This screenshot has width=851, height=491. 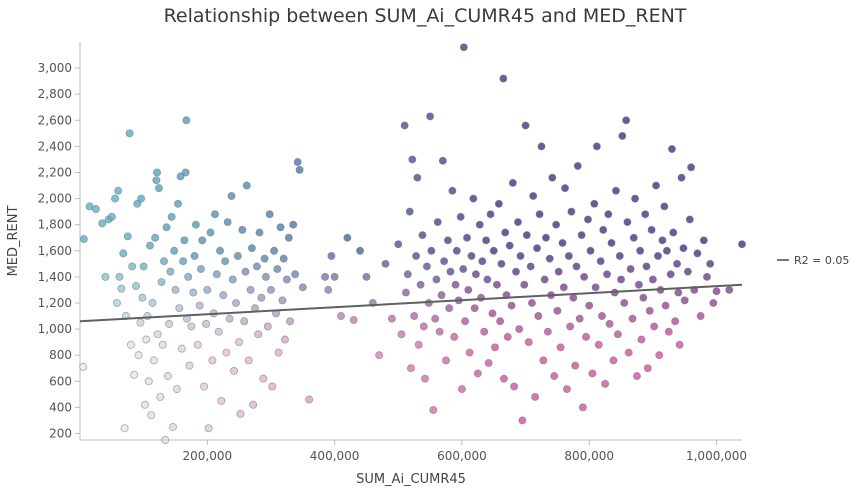 I want to click on y-tick-label: 2,200, so click(x=55, y=172).